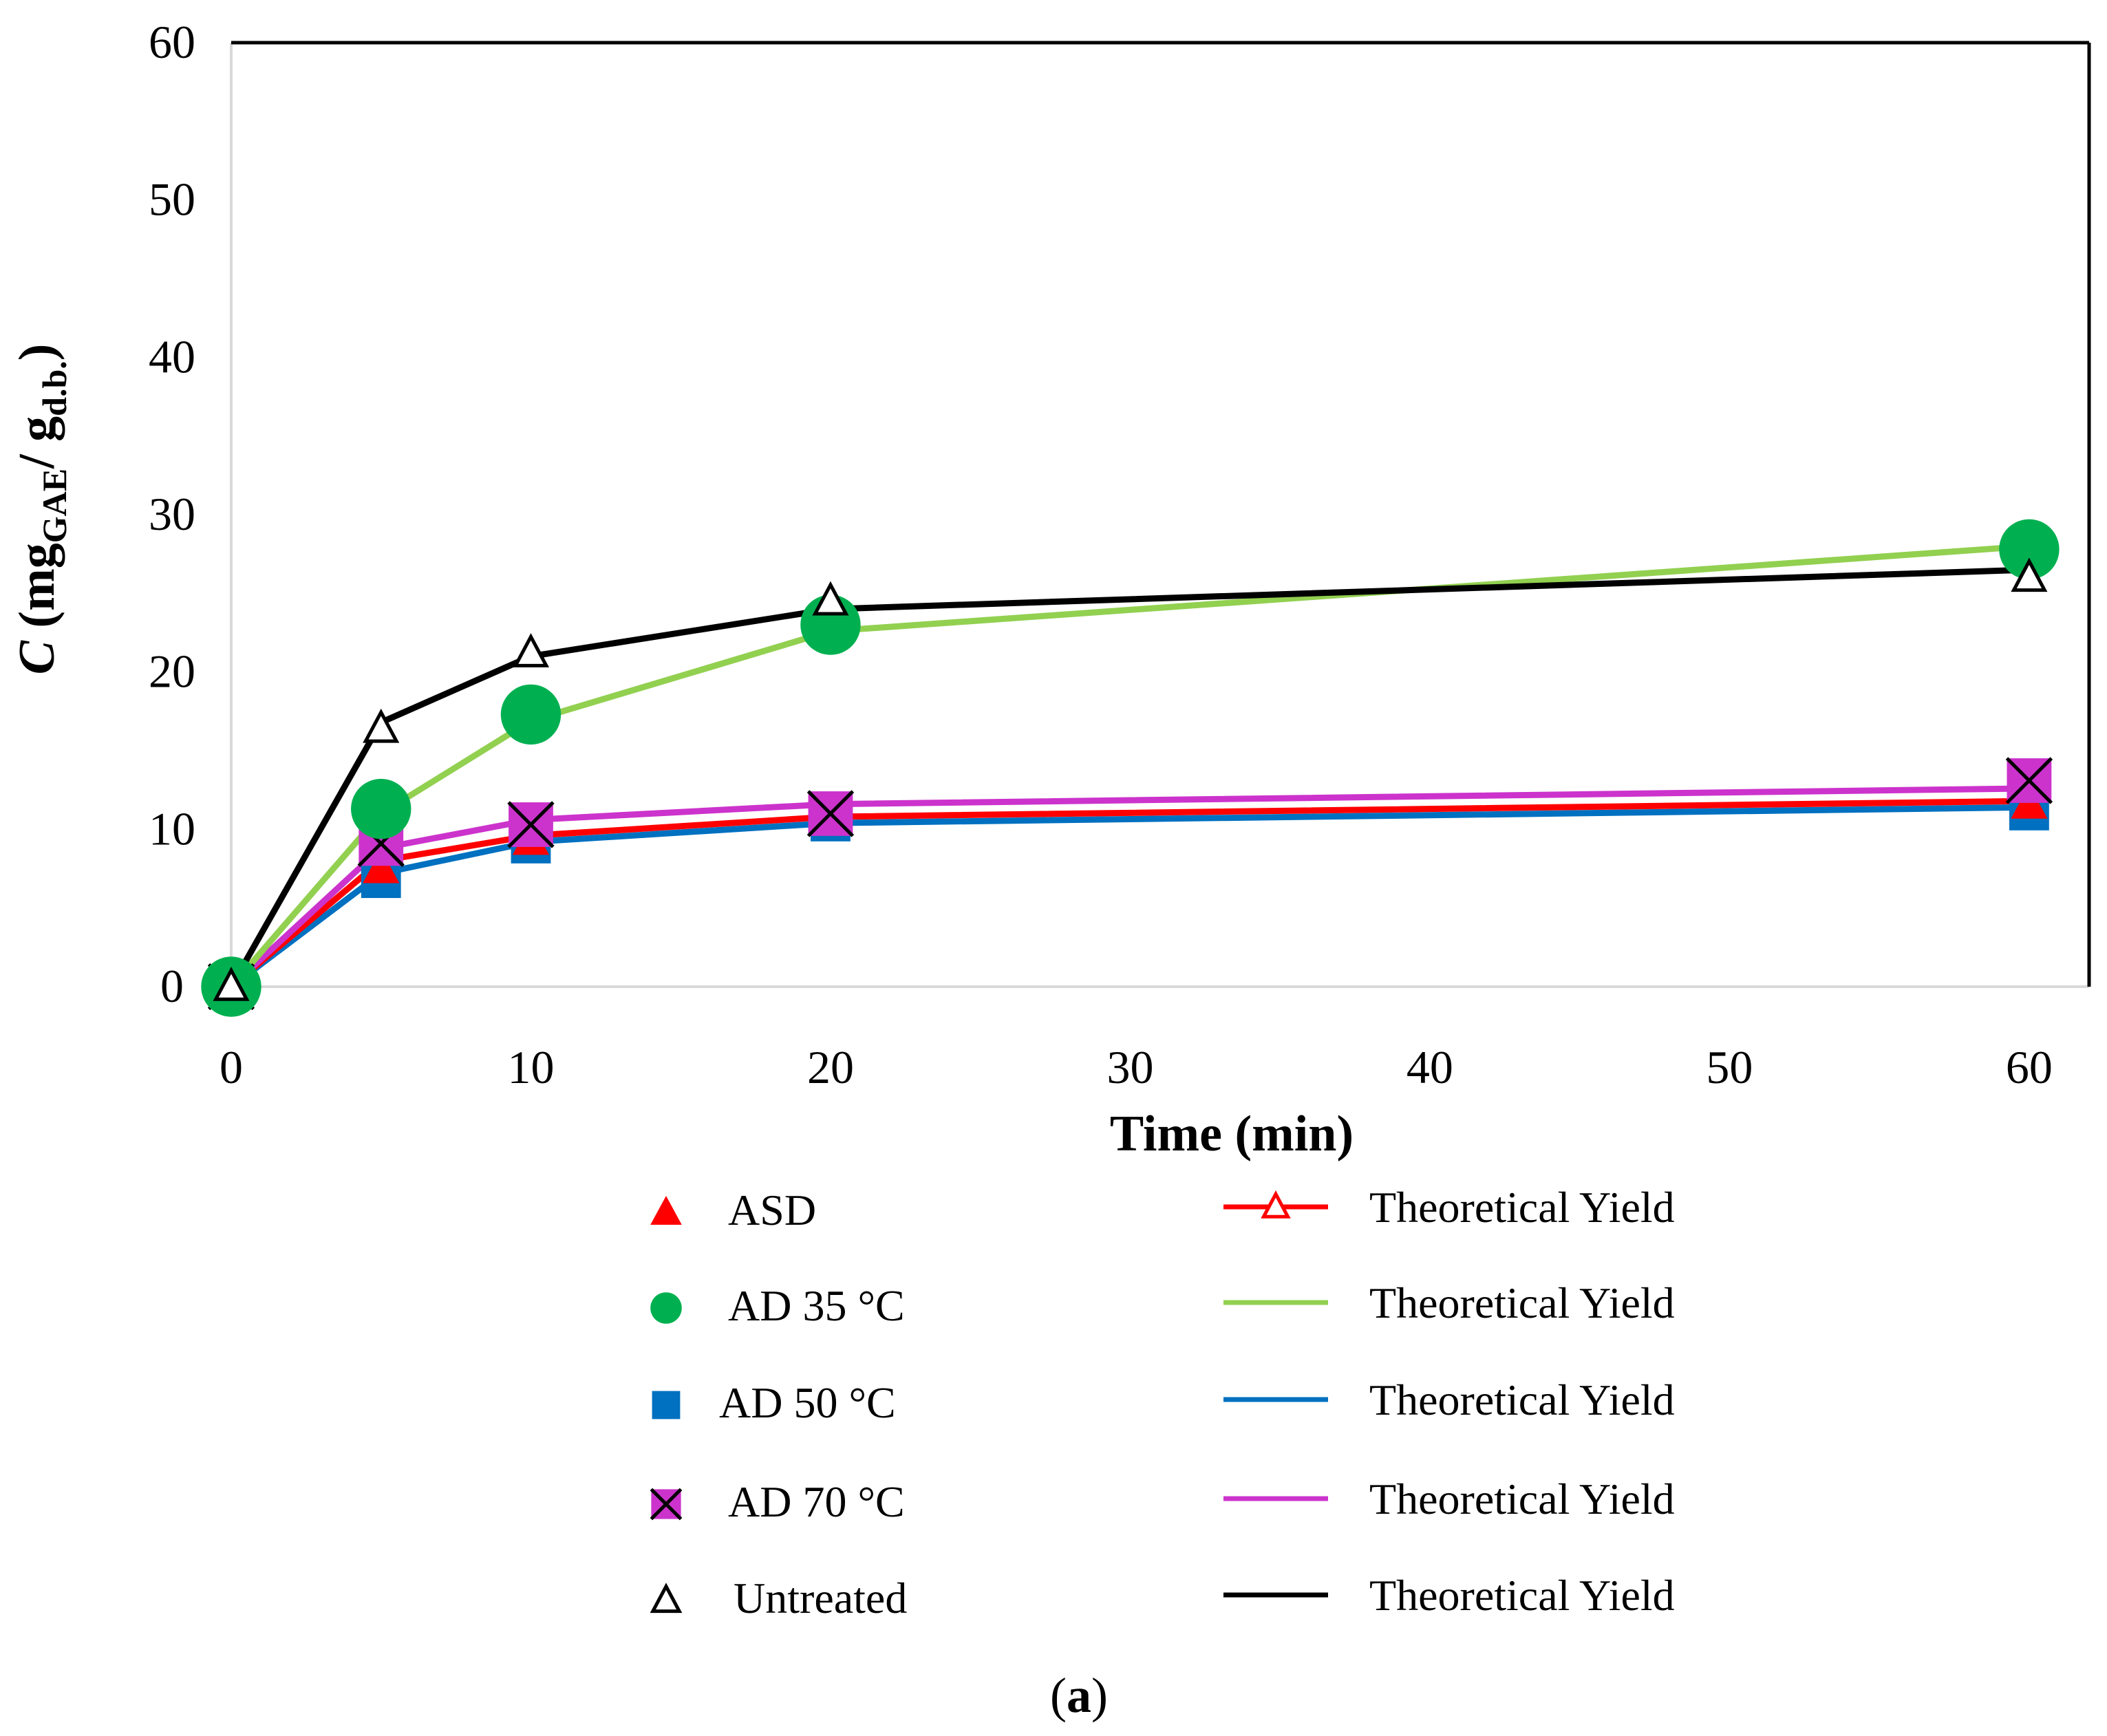 The height and width of the screenshot is (1736, 2107). I want to click on legend-label: ASD, so click(772, 1210).